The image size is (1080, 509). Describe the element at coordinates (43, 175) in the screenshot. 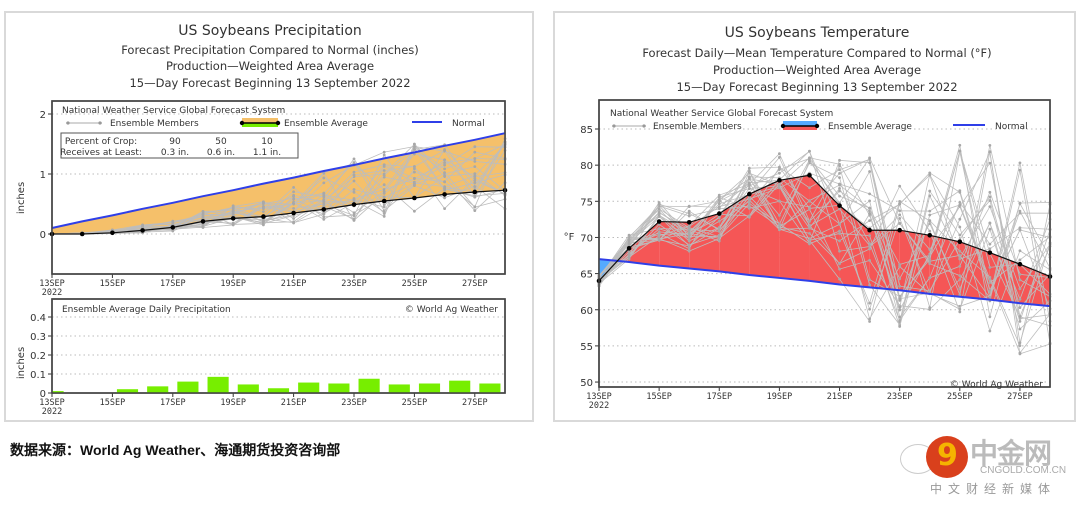

I see `y-tick-label: 1` at that location.